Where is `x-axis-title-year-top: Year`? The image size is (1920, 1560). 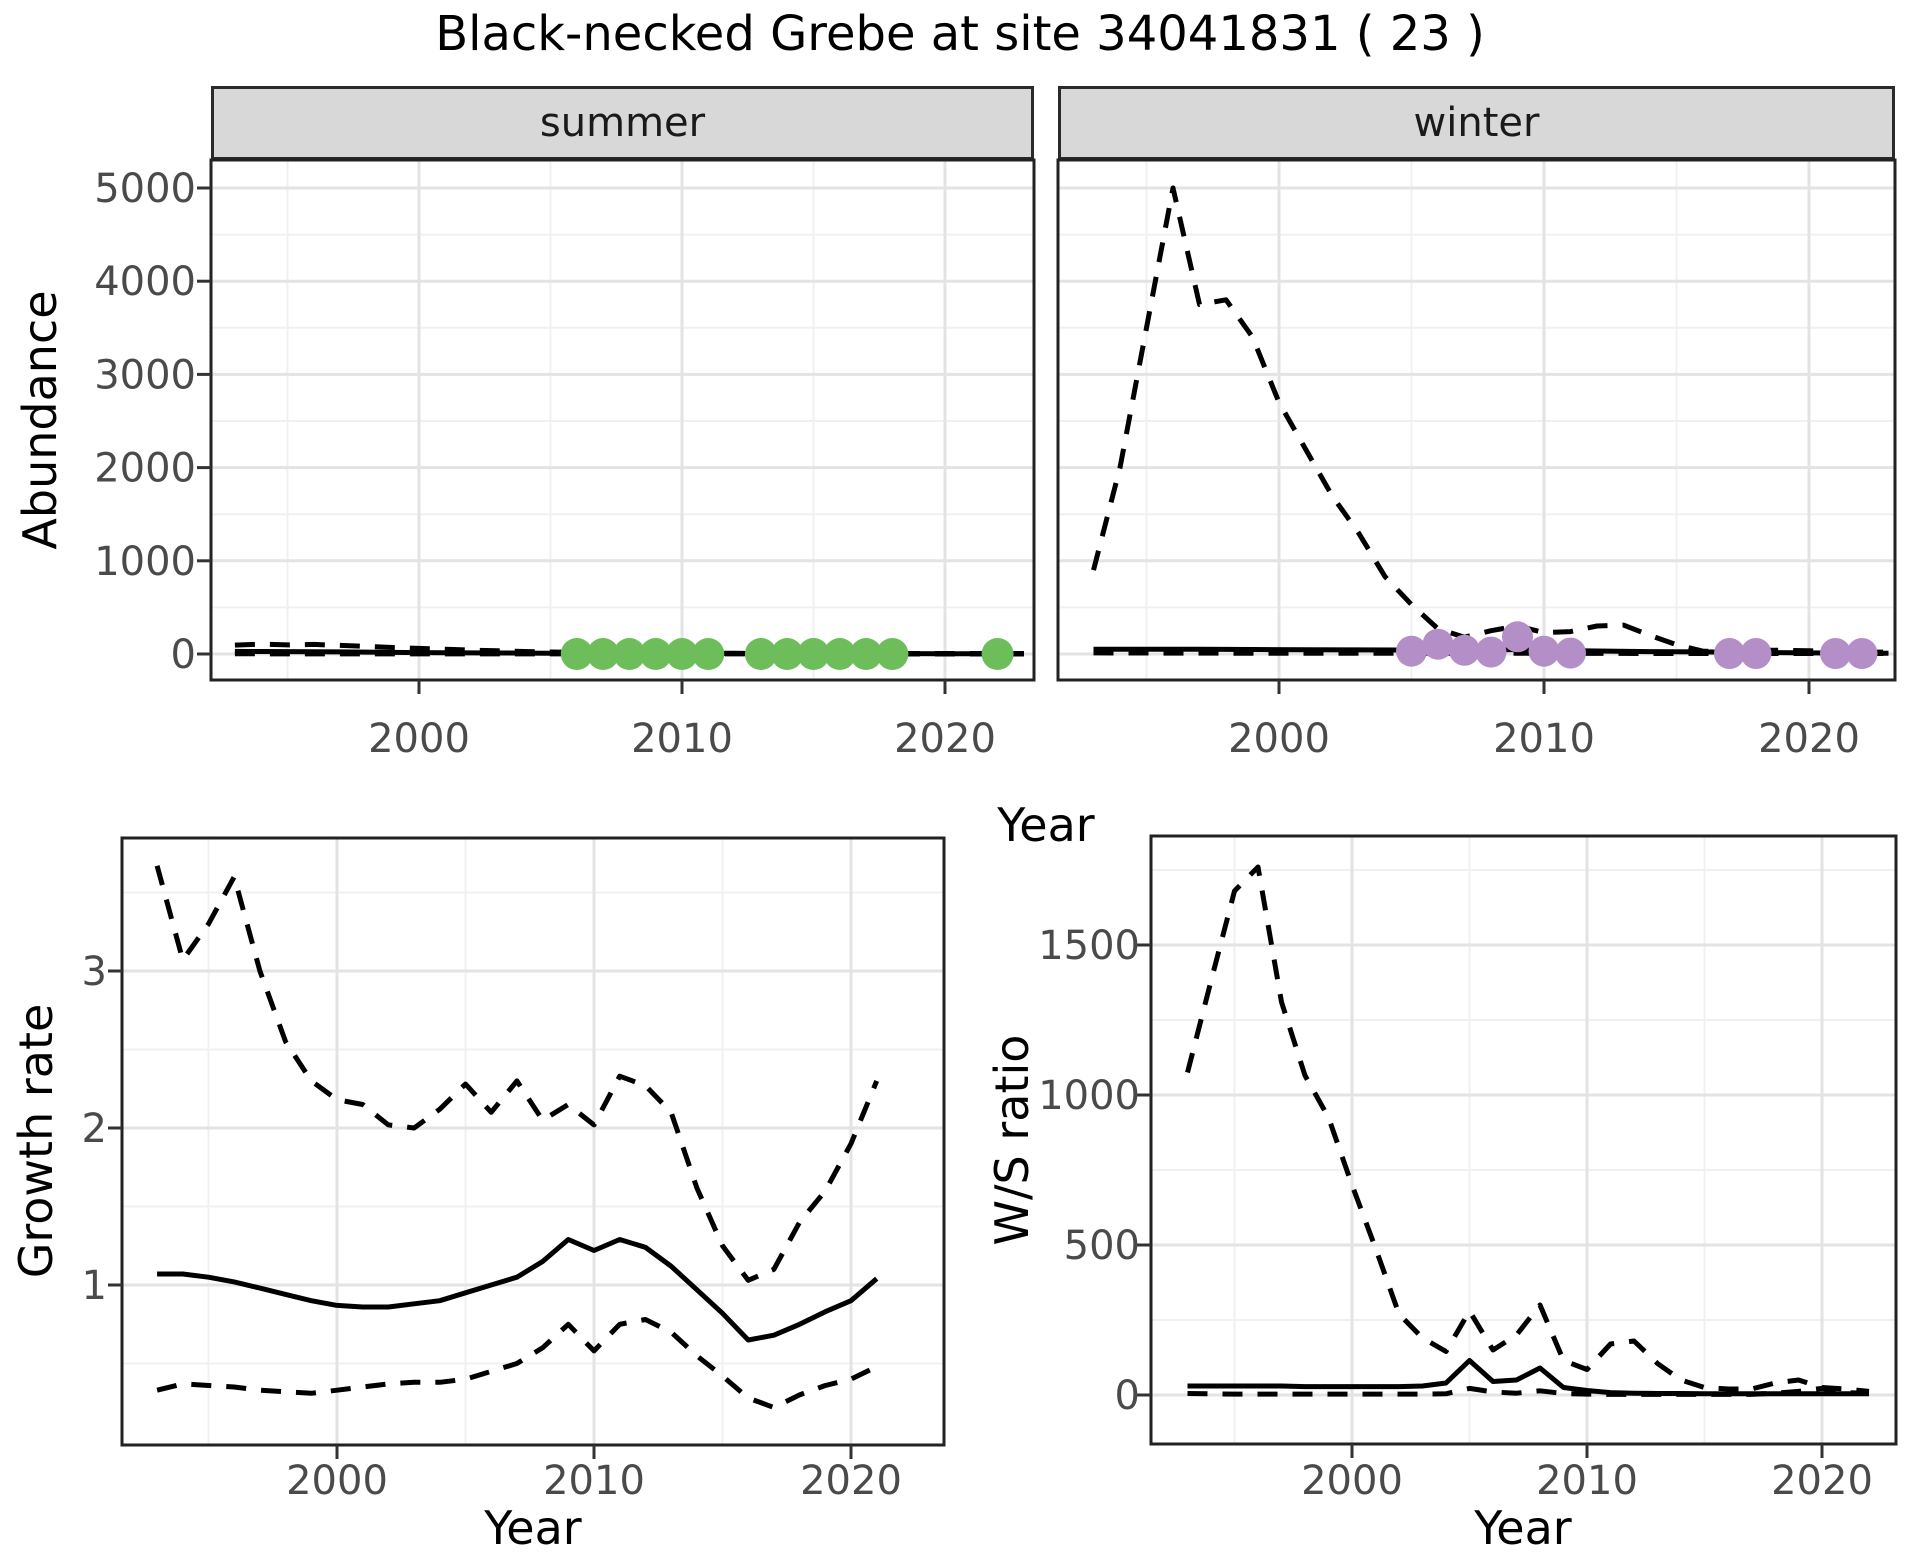
x-axis-title-year-top: Year is located at coordinates (1046, 825).